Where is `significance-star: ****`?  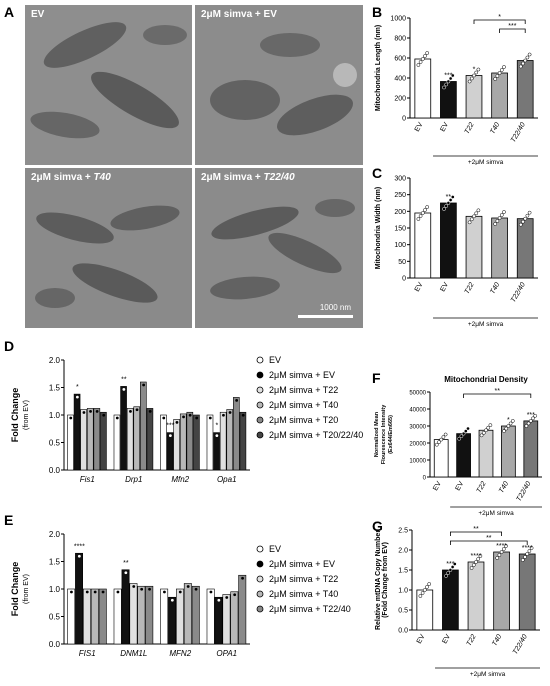 significance-star: **** is located at coordinates (527, 548).